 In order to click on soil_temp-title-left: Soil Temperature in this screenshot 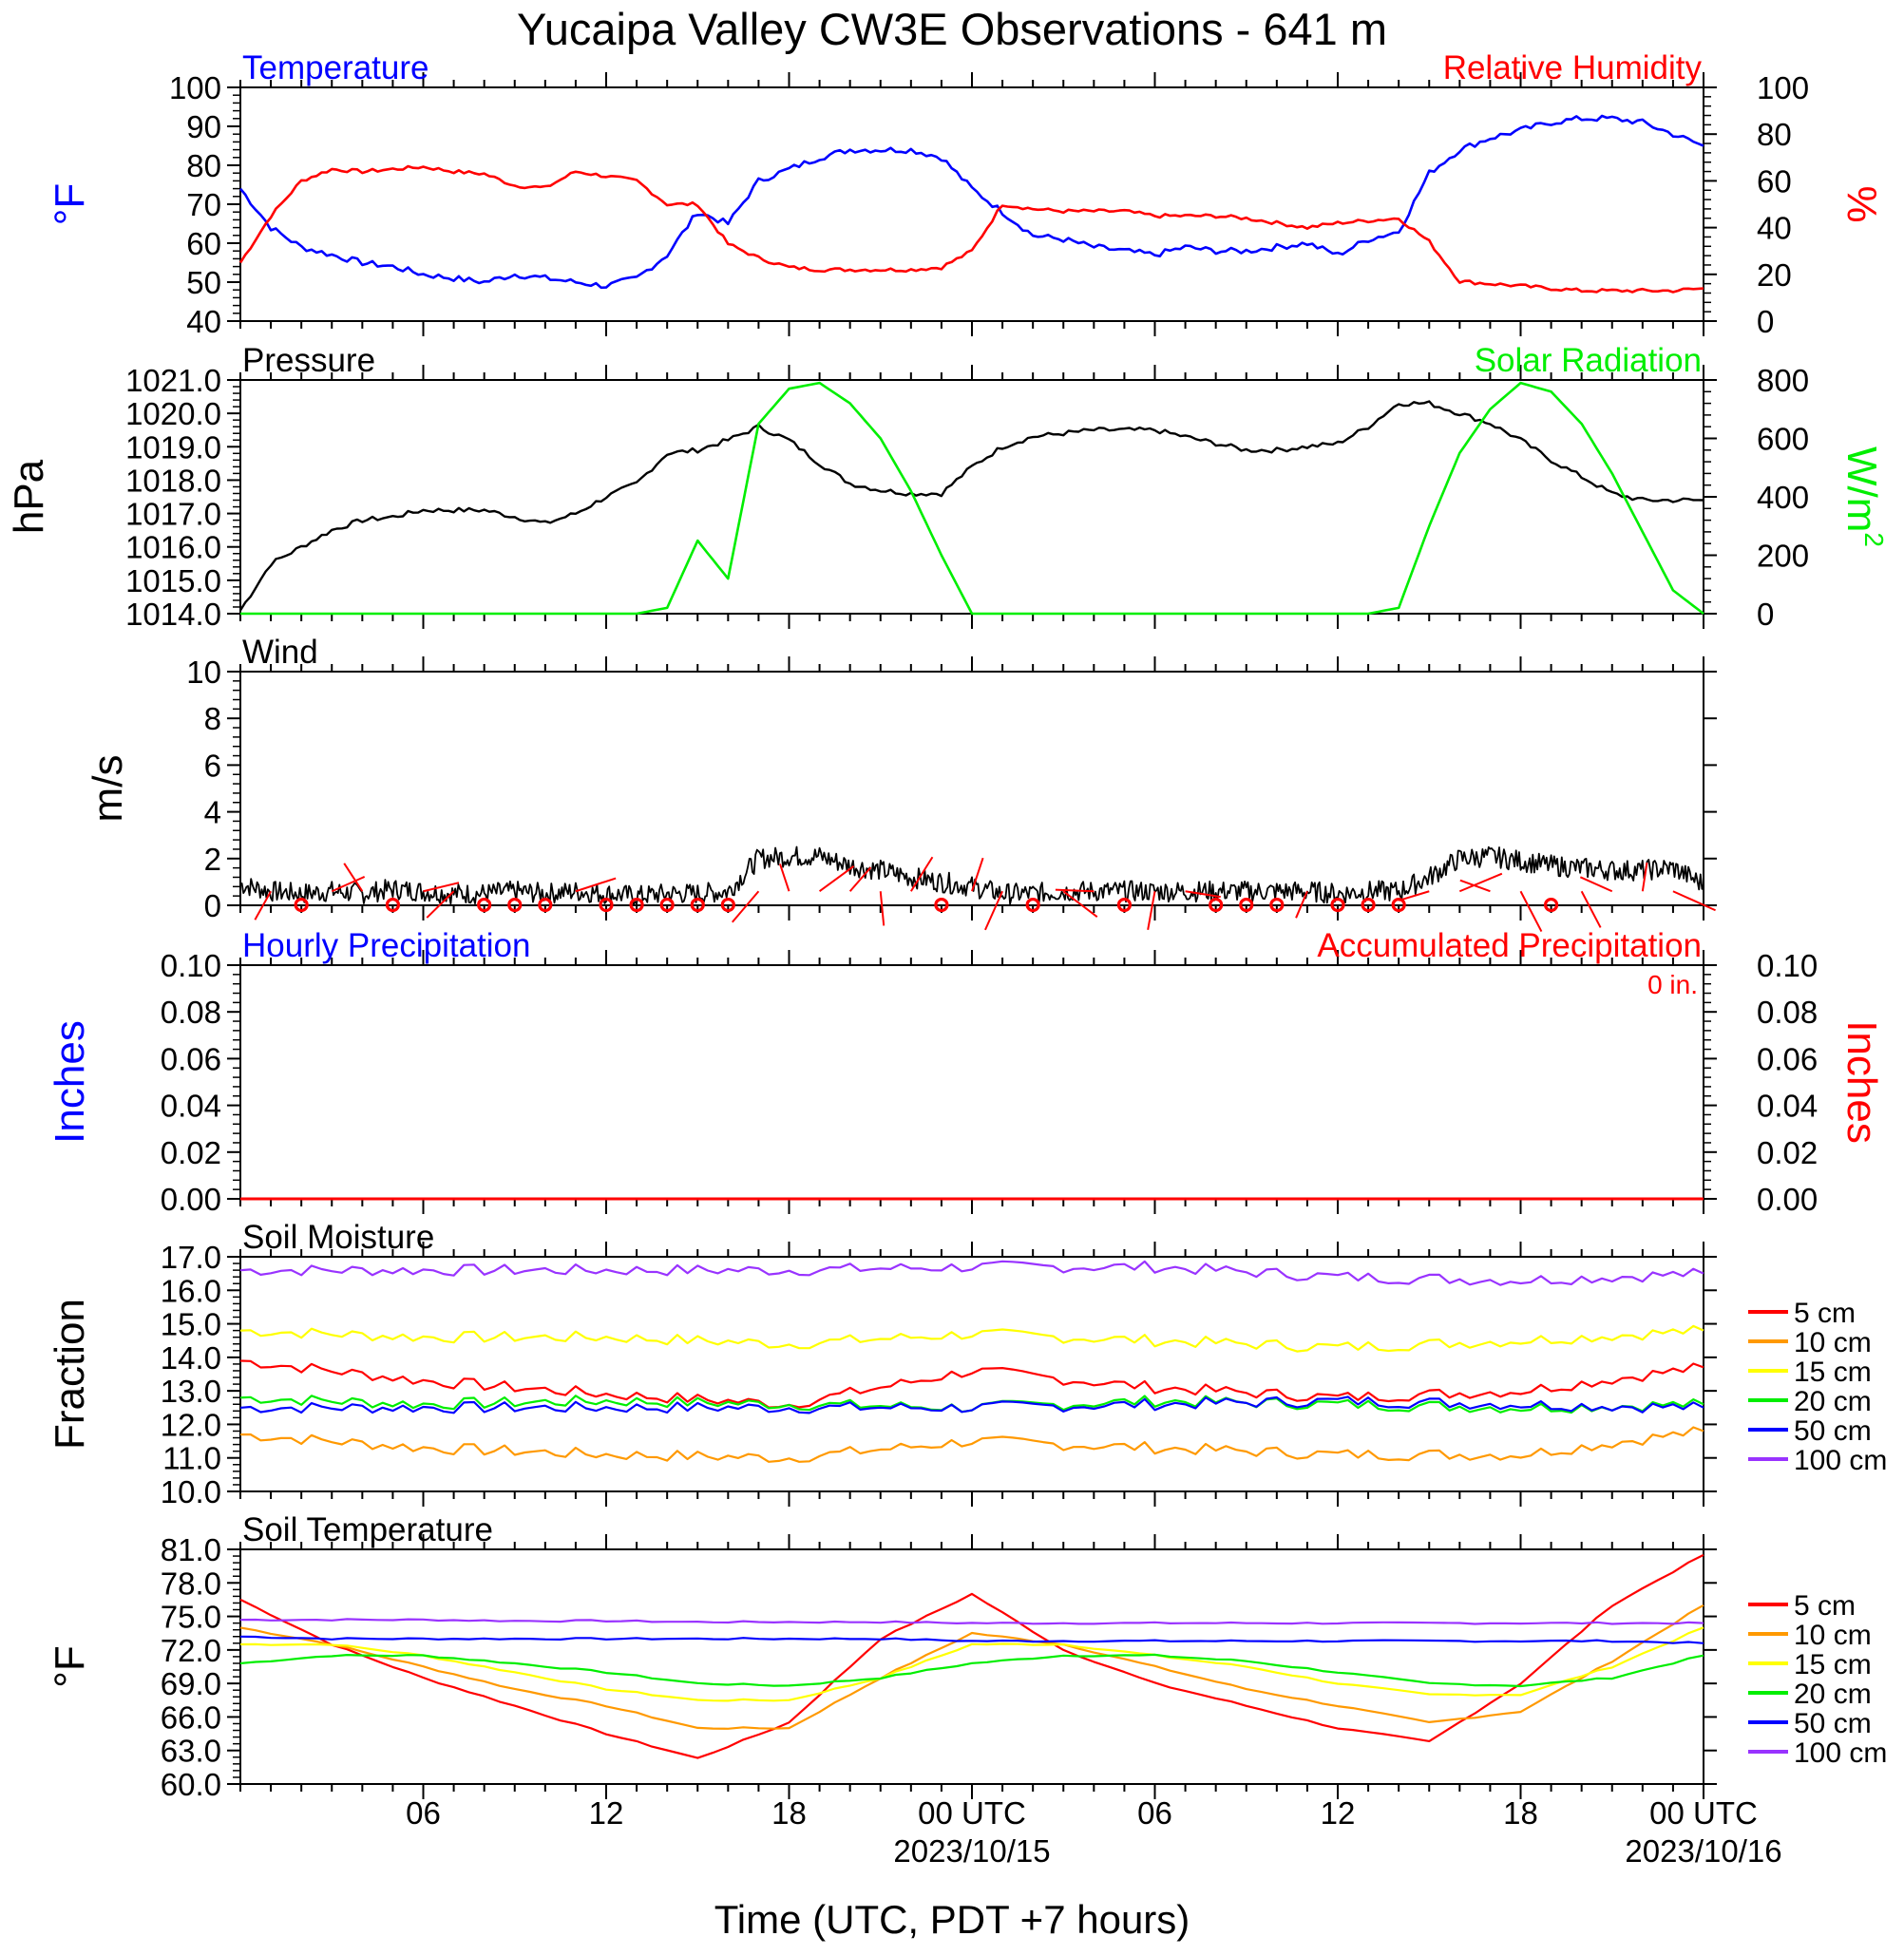, I will do `click(367, 1529)`.